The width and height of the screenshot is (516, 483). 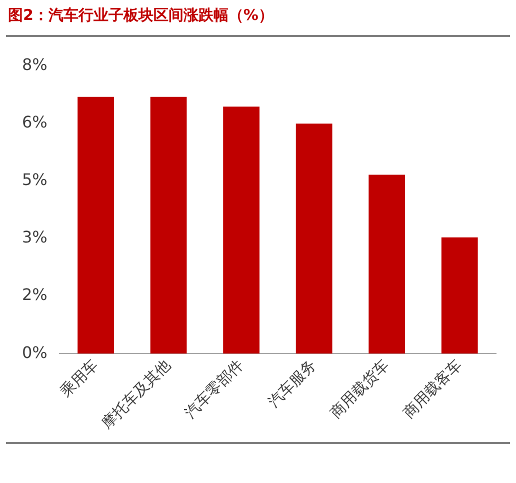 What do you see at coordinates (359, 389) in the screenshot?
I see `x-tick-label: 商用载货车` at bounding box center [359, 389].